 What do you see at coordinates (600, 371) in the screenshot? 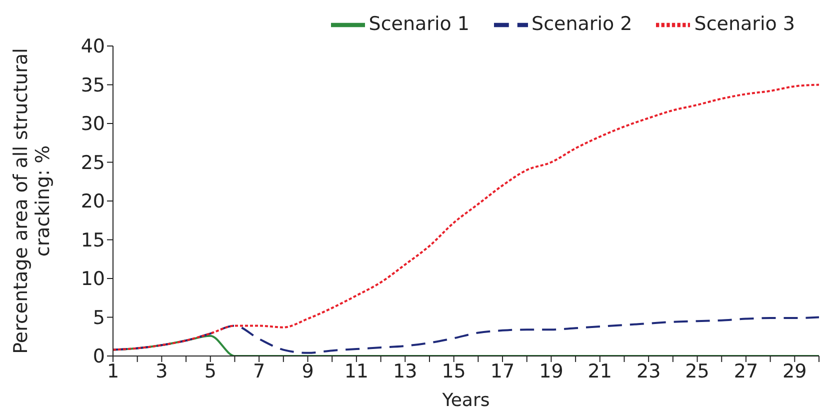
I see `x-tick-label: 21` at bounding box center [600, 371].